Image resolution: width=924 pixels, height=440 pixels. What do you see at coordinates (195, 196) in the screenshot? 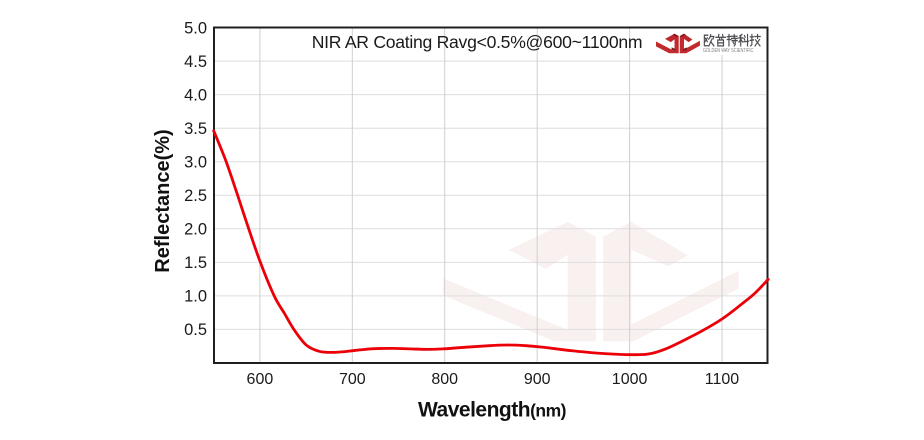
I see `svg-text: 2.5` at bounding box center [195, 196].